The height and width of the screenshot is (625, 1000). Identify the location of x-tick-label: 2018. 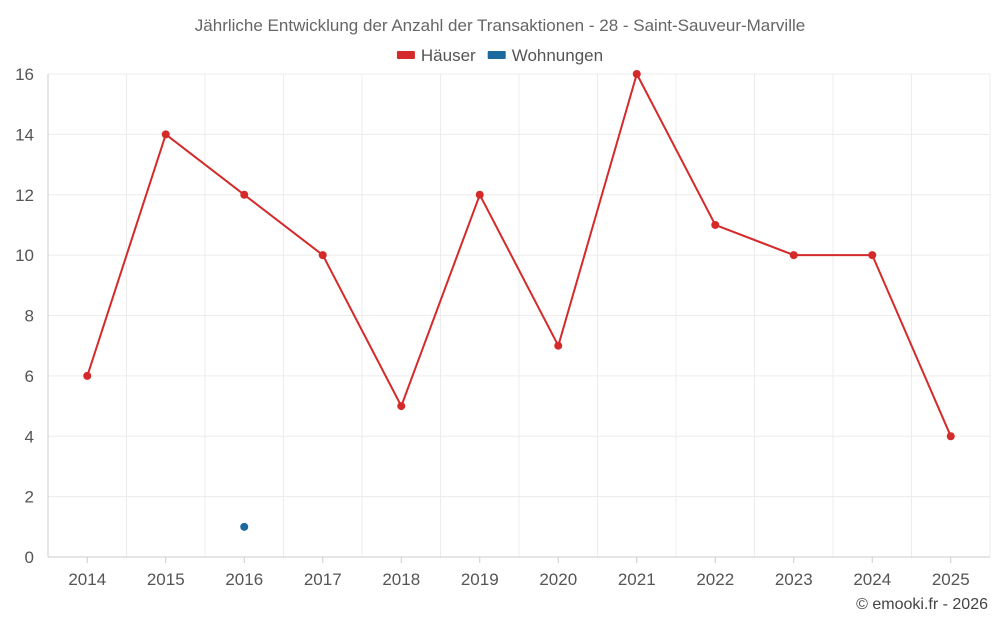
(401, 579).